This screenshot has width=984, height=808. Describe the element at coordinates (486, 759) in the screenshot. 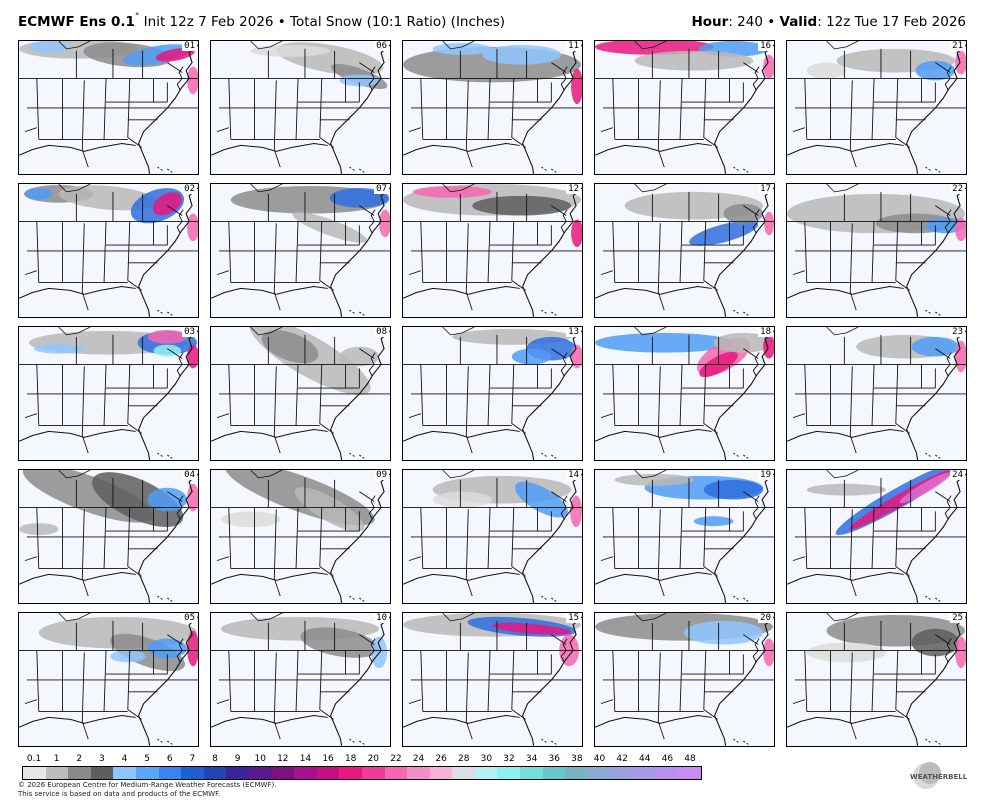

I see `legend-tick: 30` at that location.